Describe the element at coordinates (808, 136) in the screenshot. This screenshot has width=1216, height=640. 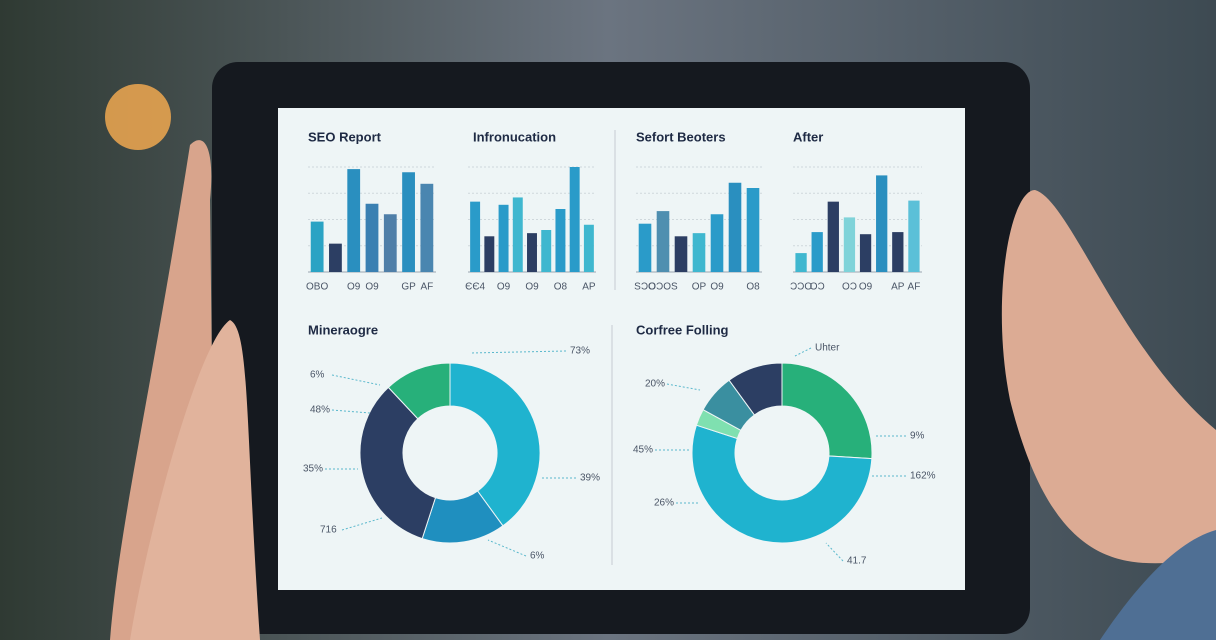
I see `chart-title: After` at that location.